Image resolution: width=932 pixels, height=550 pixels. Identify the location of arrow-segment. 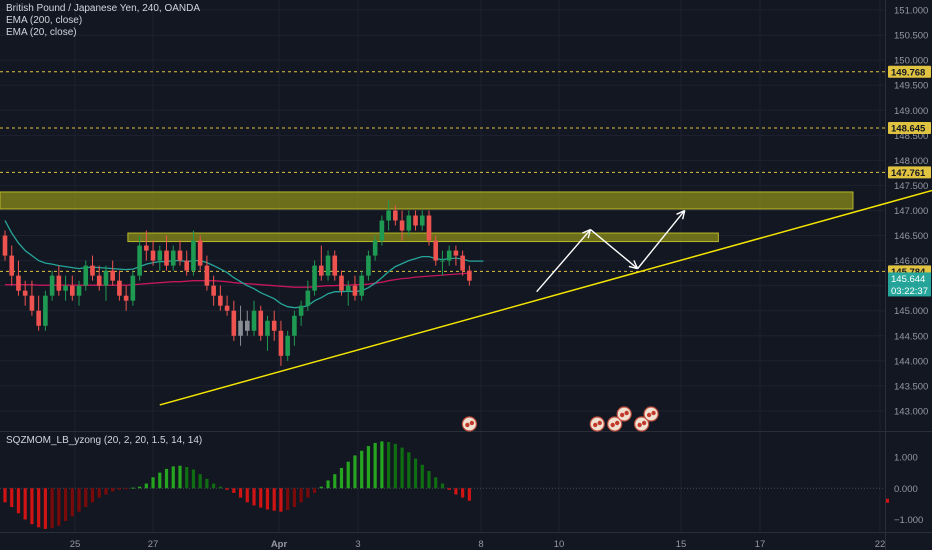
(661, 240).